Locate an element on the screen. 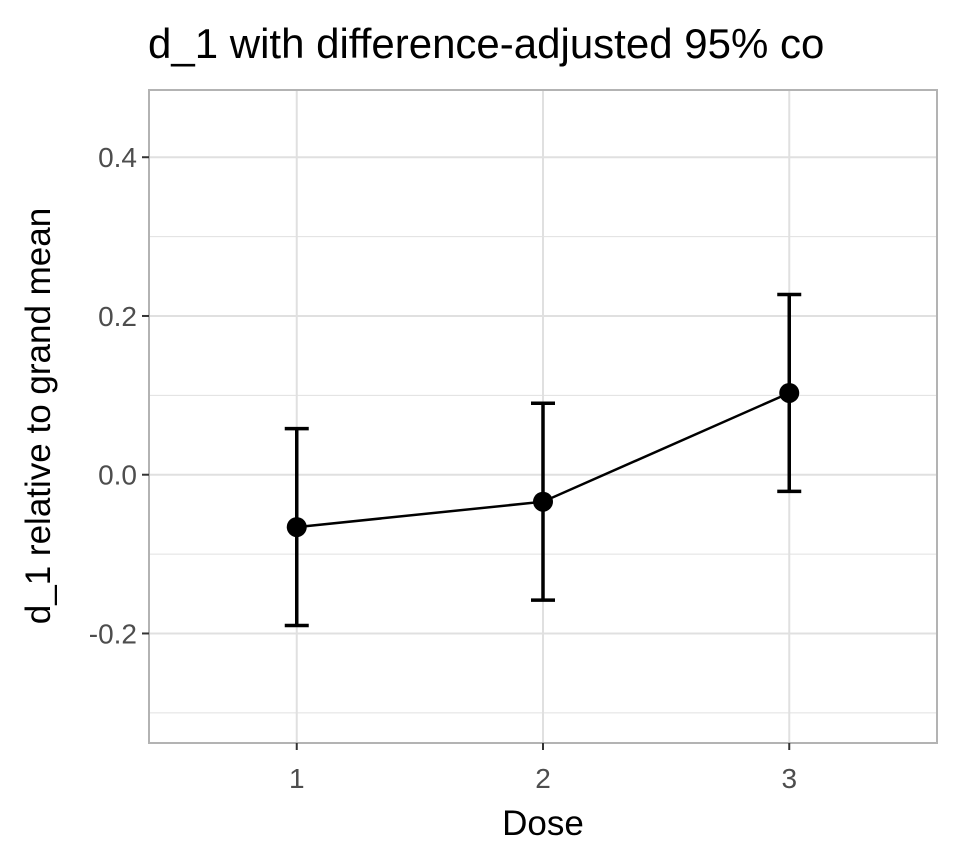  x-tick-label: 2 is located at coordinates (543, 778).